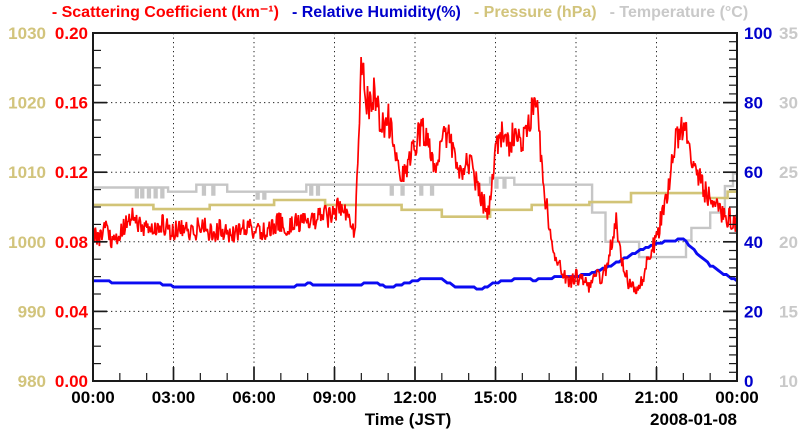  What do you see at coordinates (72, 311) in the screenshot?
I see `scattering-tick-label: 0.04` at bounding box center [72, 311].